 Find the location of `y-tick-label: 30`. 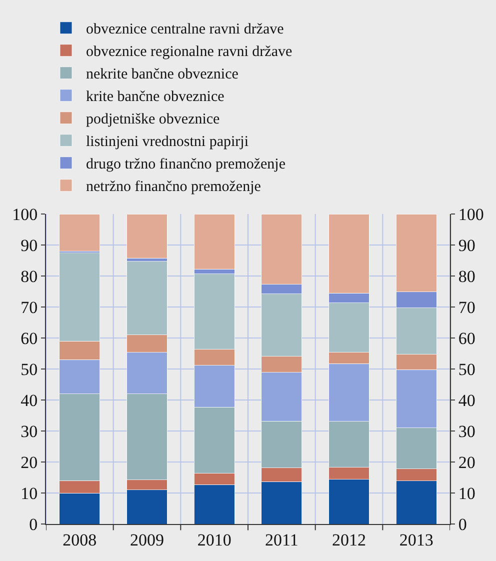

y-tick-label: 30 is located at coordinates (29, 431).